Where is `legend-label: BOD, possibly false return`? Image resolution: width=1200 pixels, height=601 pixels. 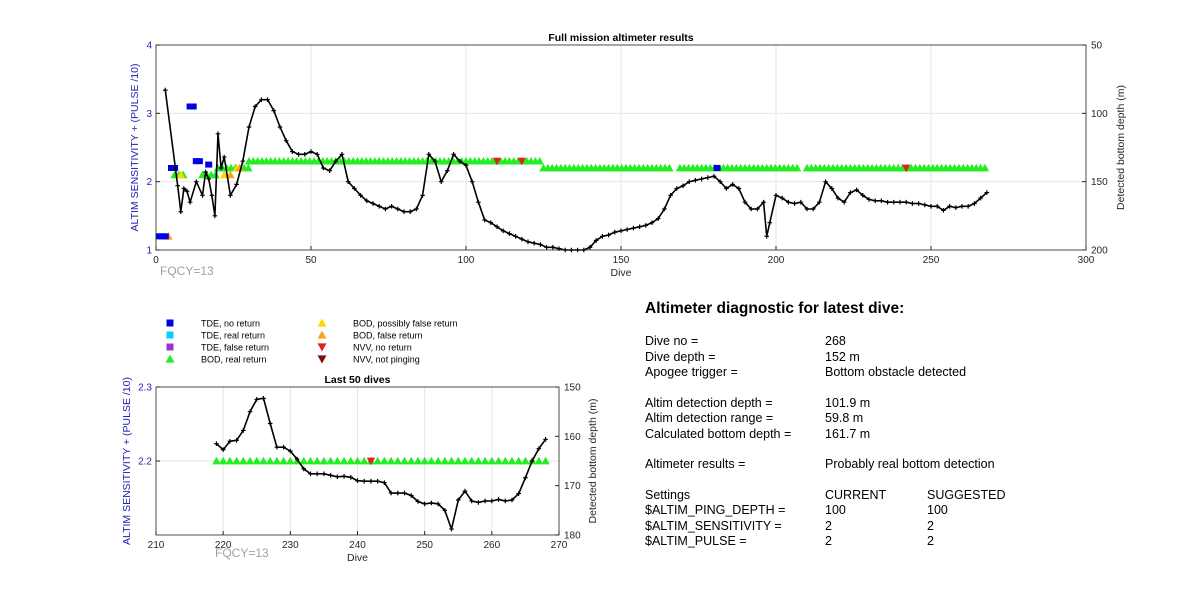
legend-label: BOD, possibly false return is located at coordinates (405, 324).